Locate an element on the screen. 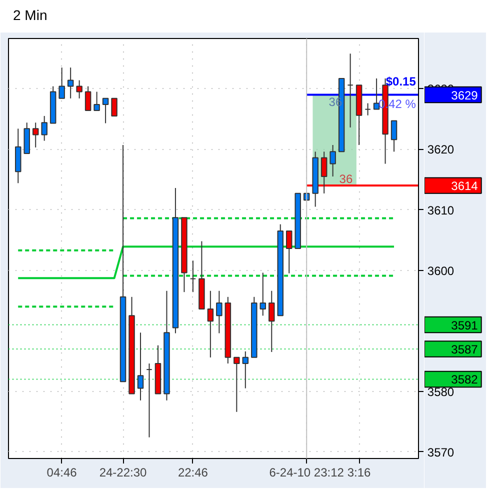  chart-title: 2 Min is located at coordinates (30, 15).